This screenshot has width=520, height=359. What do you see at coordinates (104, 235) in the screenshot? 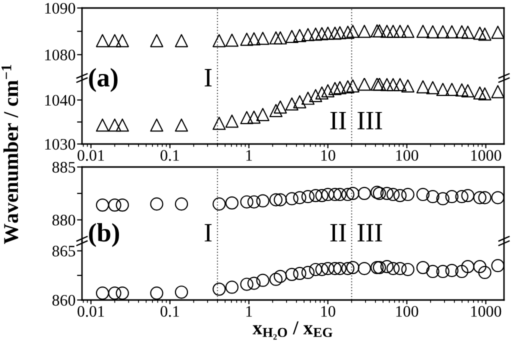
I see `annotation: (b)` at bounding box center [104, 235].